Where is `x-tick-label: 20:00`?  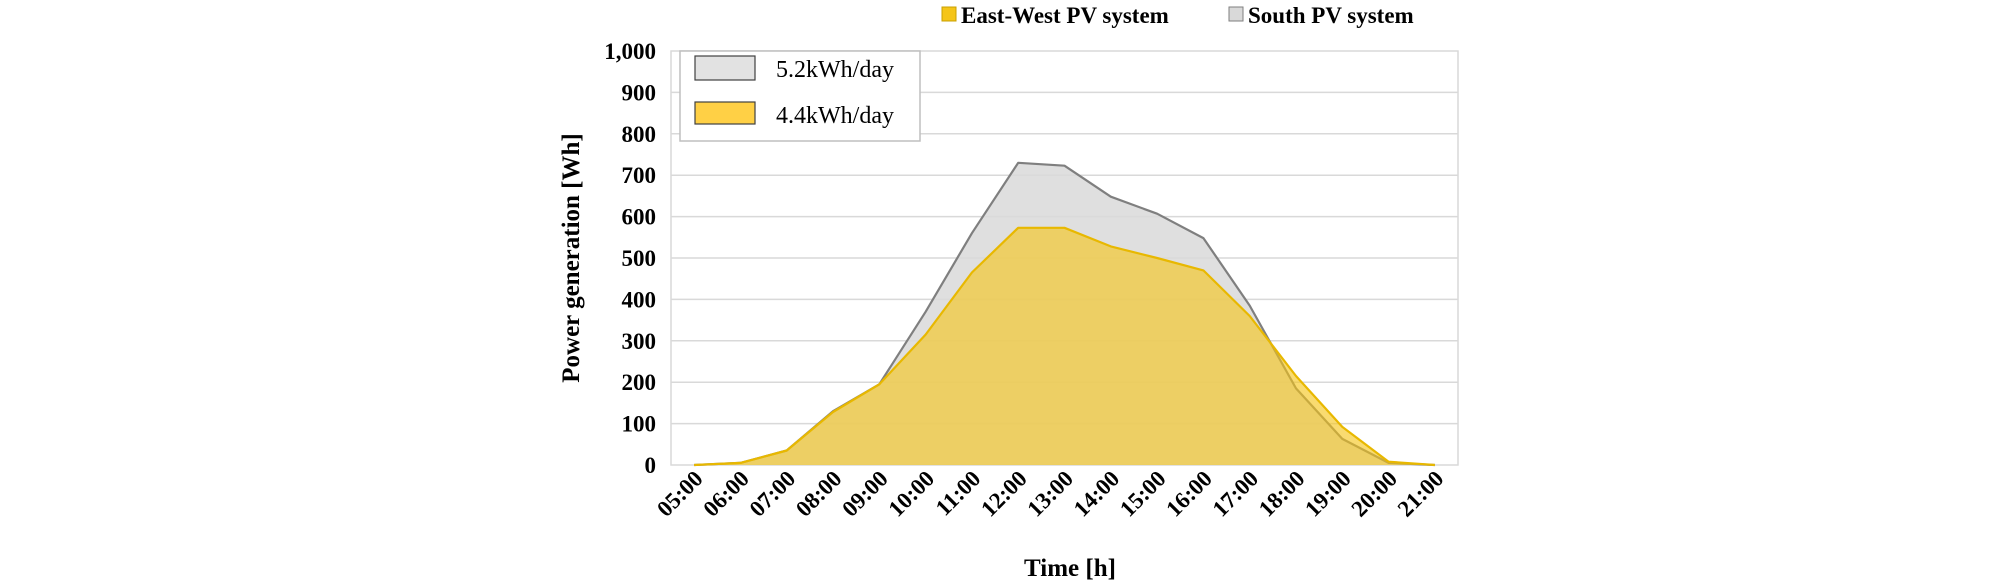 x-tick-label: 20:00 is located at coordinates (1374, 494).